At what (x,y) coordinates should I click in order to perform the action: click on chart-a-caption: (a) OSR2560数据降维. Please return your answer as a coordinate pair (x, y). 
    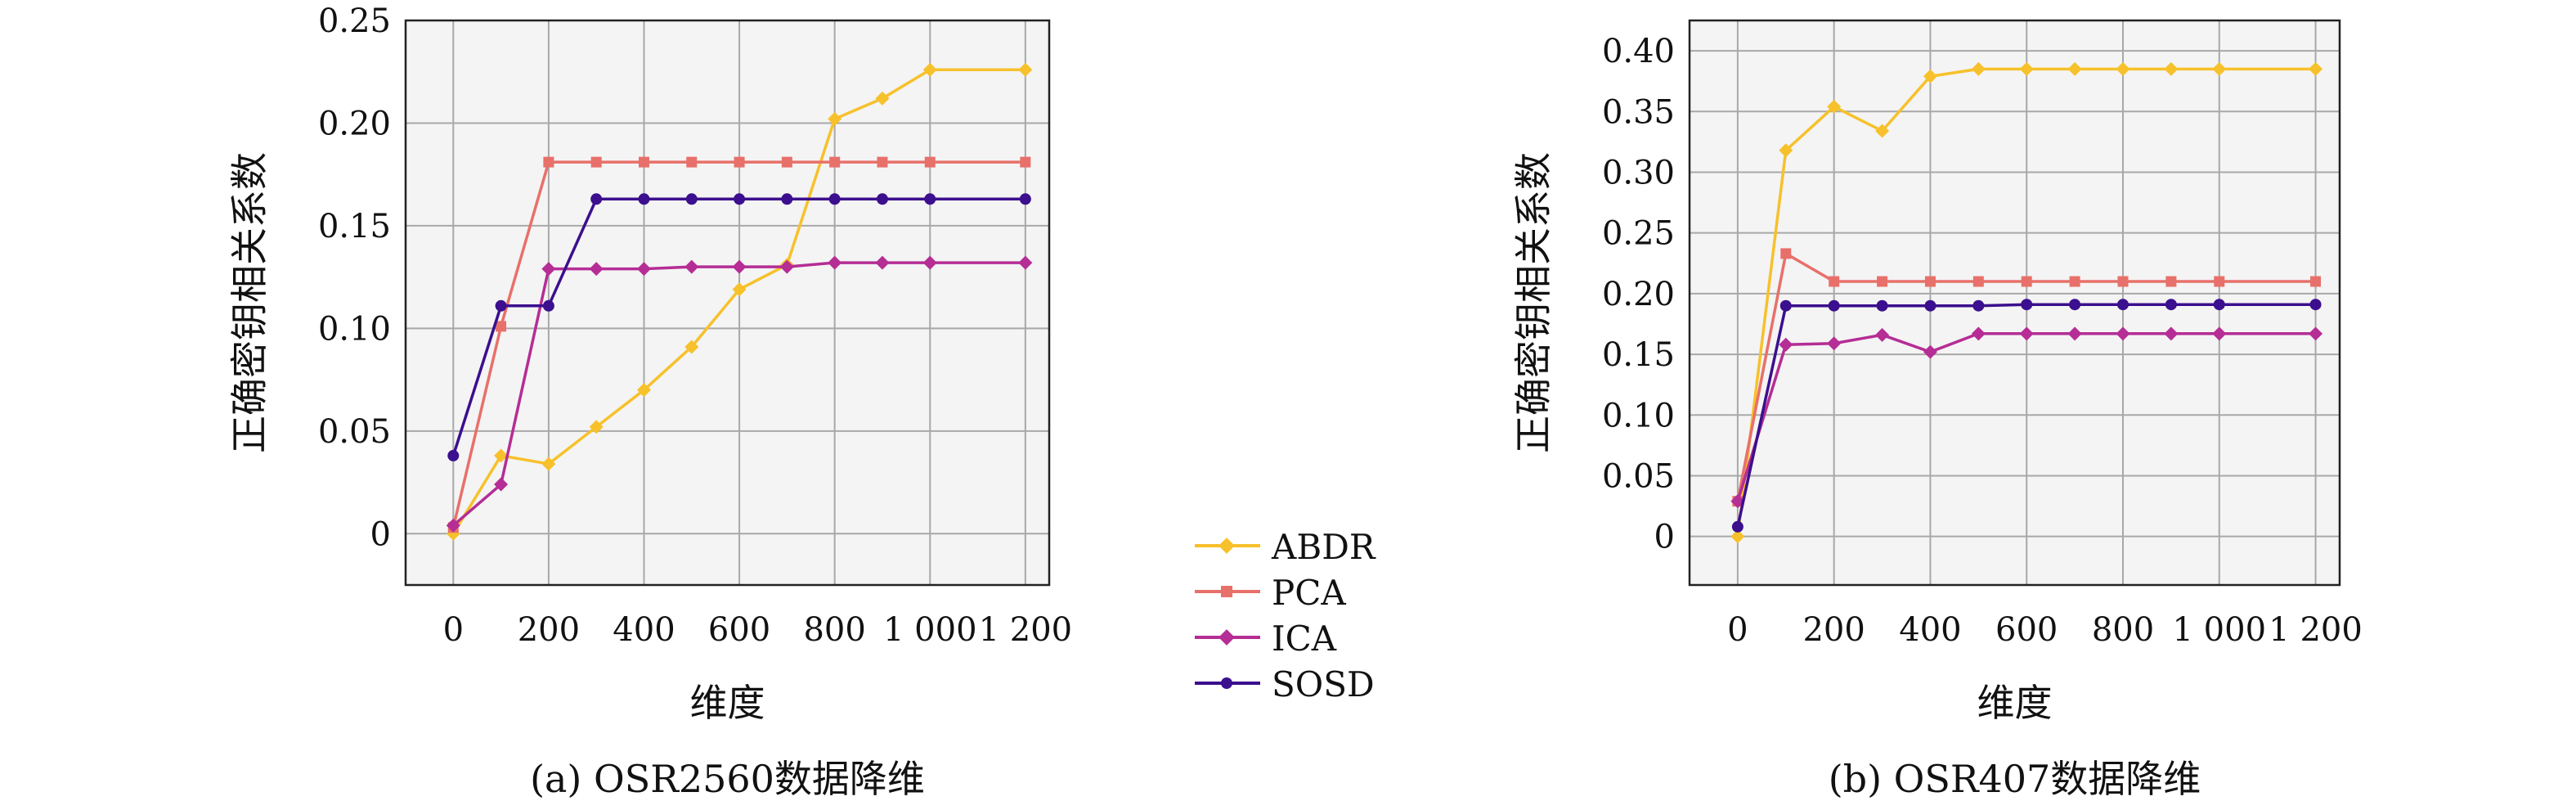
    Looking at the image, I should click on (727, 779).